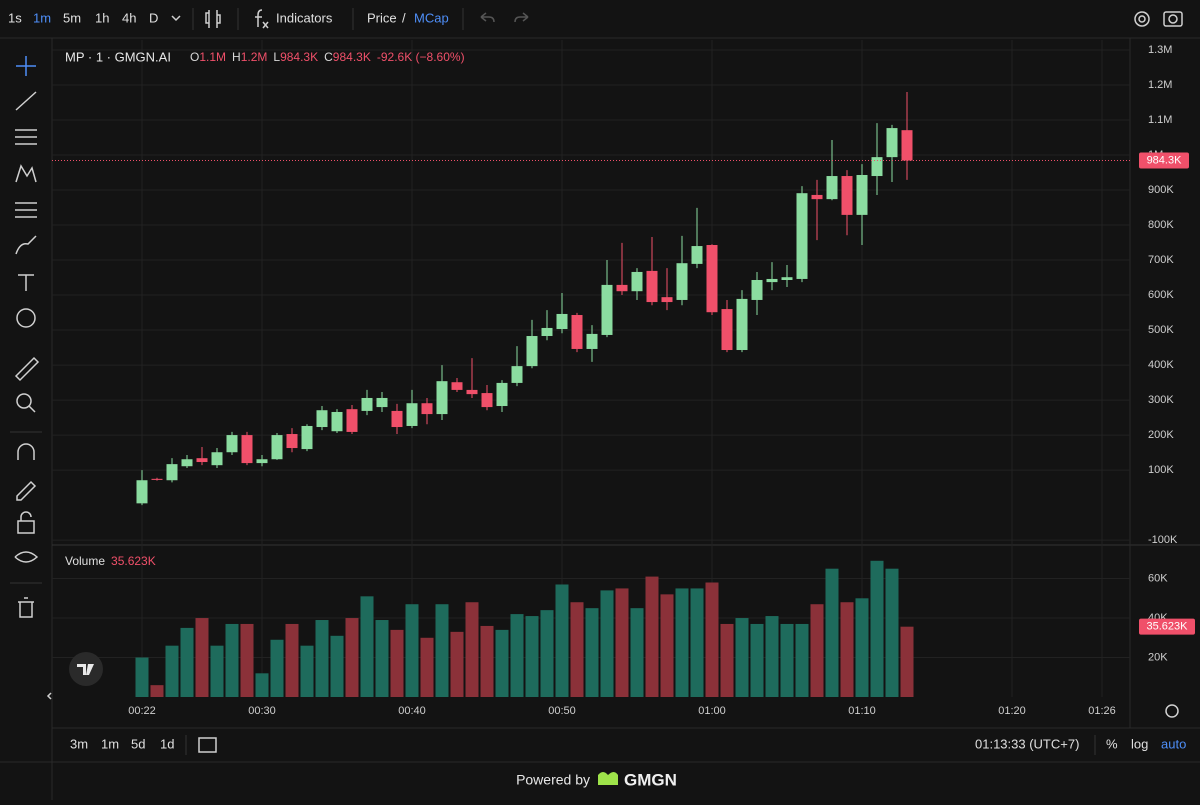 Image resolution: width=1200 pixels, height=805 pixels. Describe the element at coordinates (595, 19) in the screenshot. I see `top-toolbar: 1s 1m 5m 1h 4h D Indicators Price / MCap` at that location.